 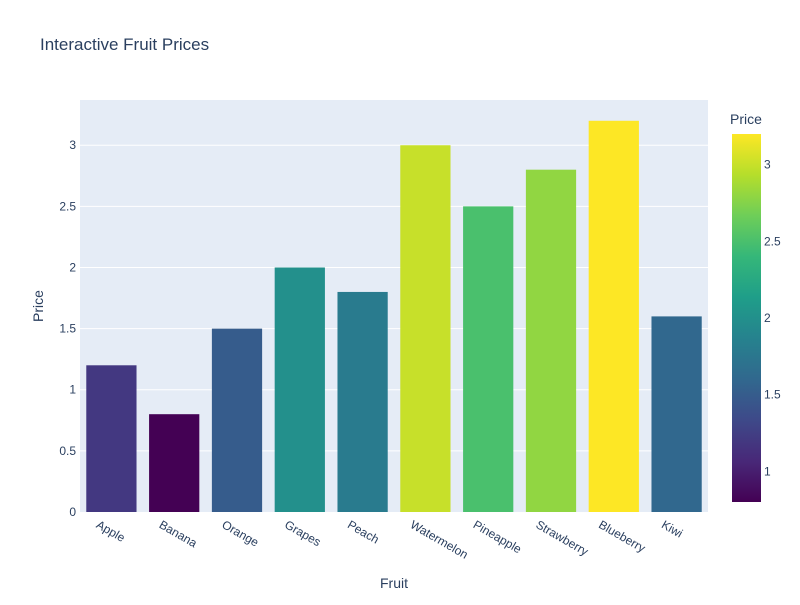 What do you see at coordinates (38, 306) in the screenshot?
I see `y-axis-title: Price` at bounding box center [38, 306].